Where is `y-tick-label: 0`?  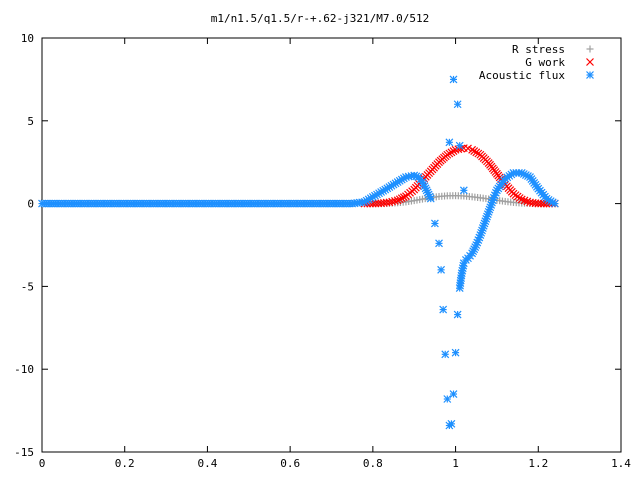
y-tick-label: 0 is located at coordinates (30, 204).